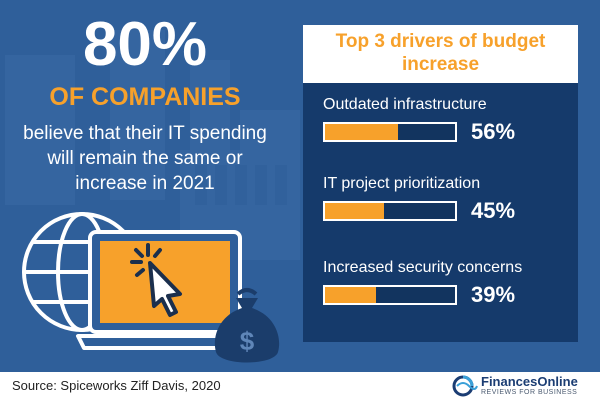  I want to click on headline-subject: OF COMPANIES, so click(145, 97).